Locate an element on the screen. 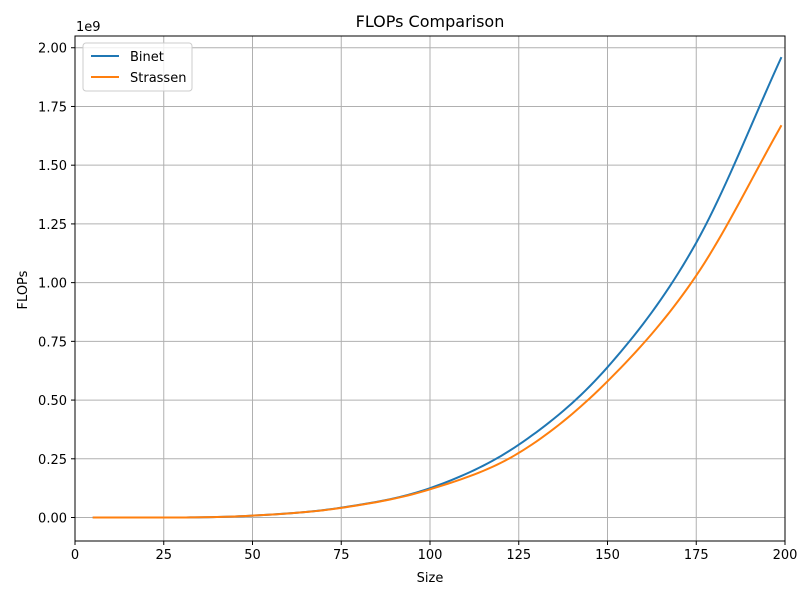 This screenshot has width=800, height=600. legend-label-strassen: Strassen is located at coordinates (158, 78).